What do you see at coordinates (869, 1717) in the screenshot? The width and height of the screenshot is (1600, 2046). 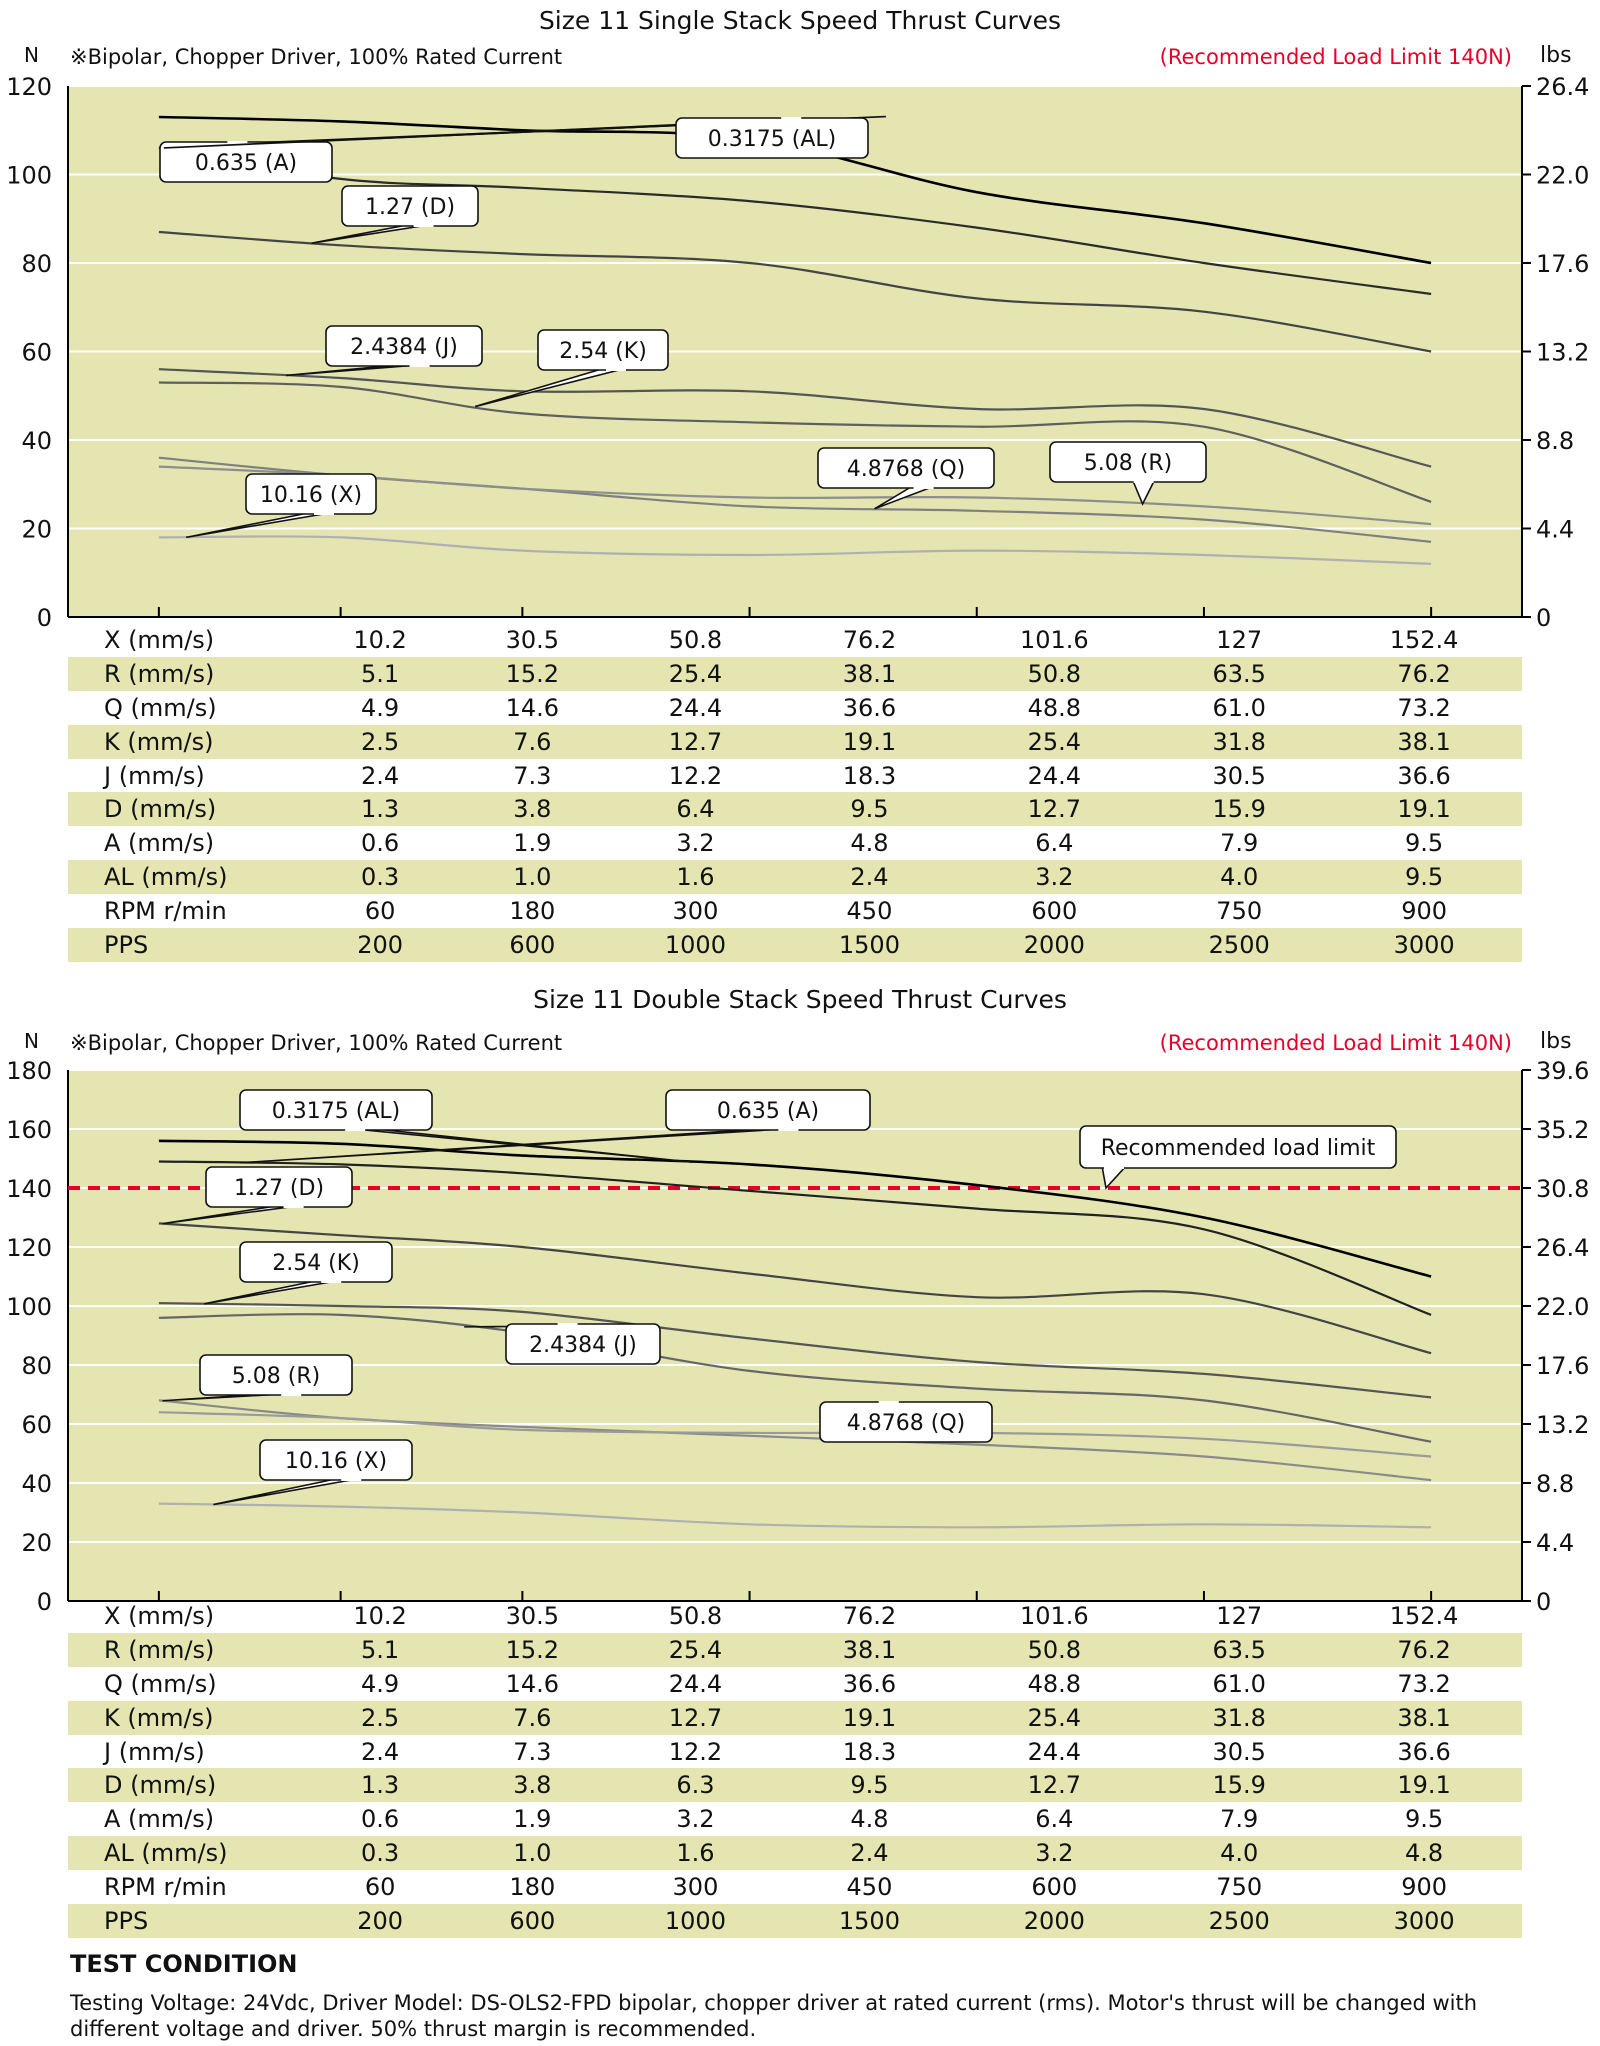 I see `table-cell: 19.1` at bounding box center [869, 1717].